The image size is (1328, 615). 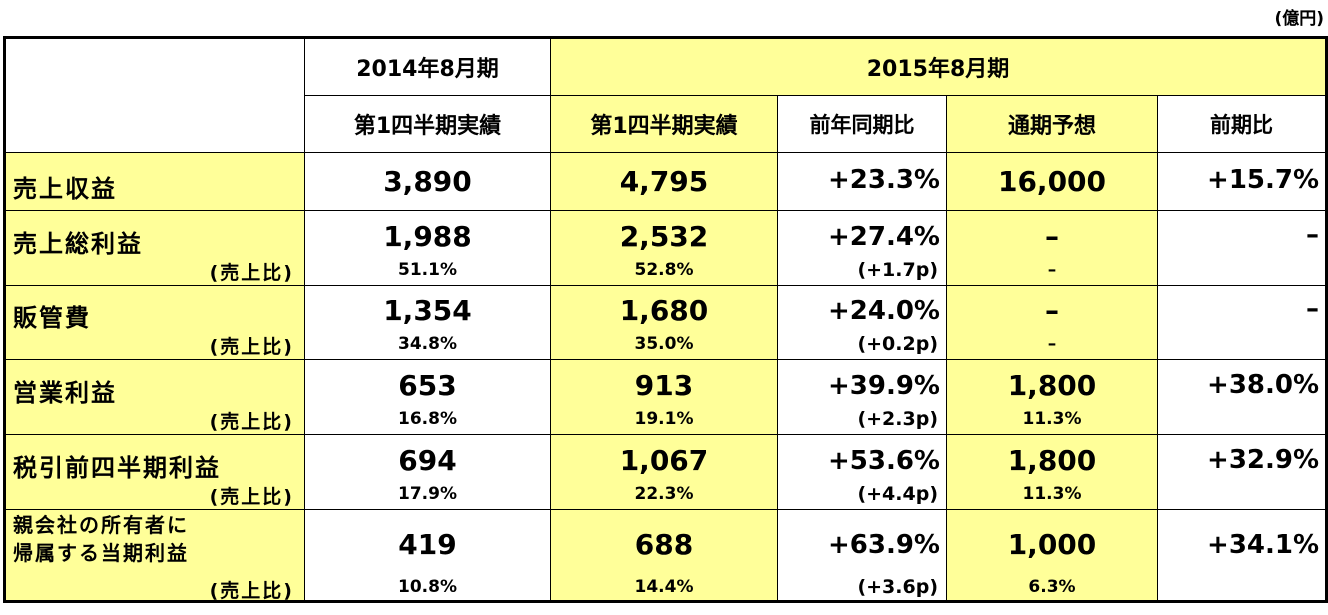 What do you see at coordinates (101, 553) in the screenshot?
I see `row-label-line2: 帰属する当期利益` at bounding box center [101, 553].